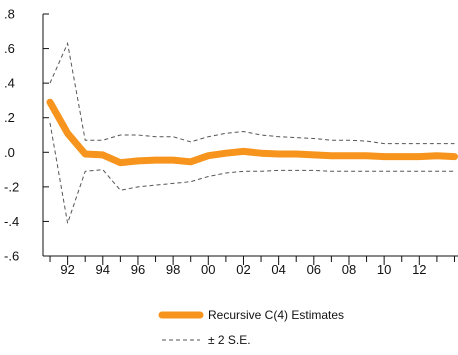  I want to click on y-tick-label: .8, so click(9, 14).